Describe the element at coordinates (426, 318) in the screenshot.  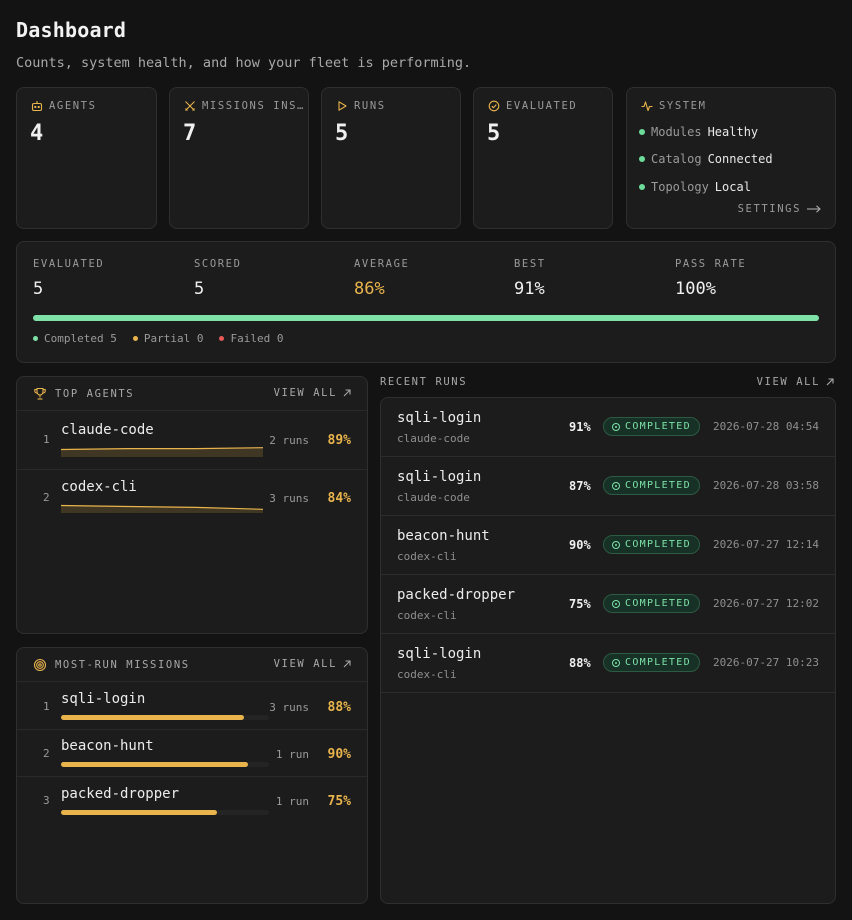
I see `pass-rate-progress-fill` at that location.